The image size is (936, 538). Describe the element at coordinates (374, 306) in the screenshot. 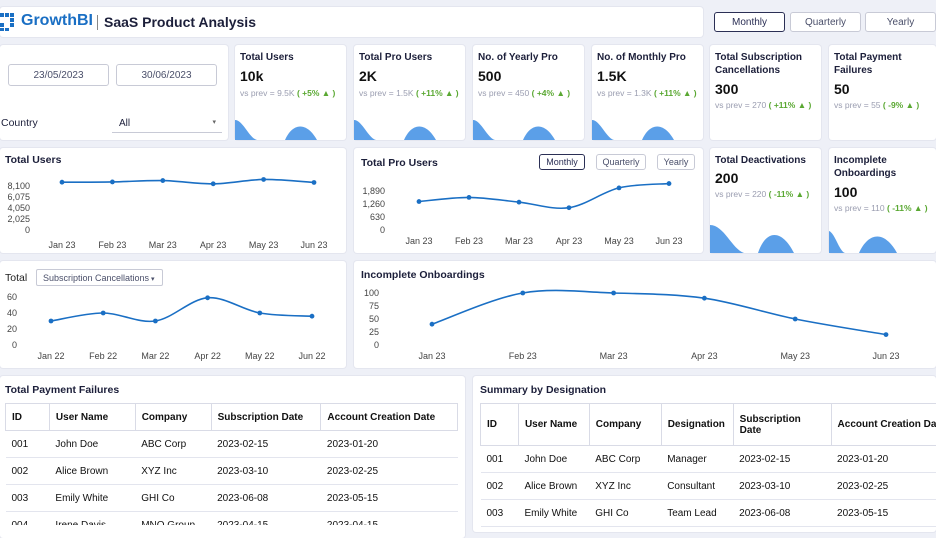

I see `y-tick-label: 75` at that location.